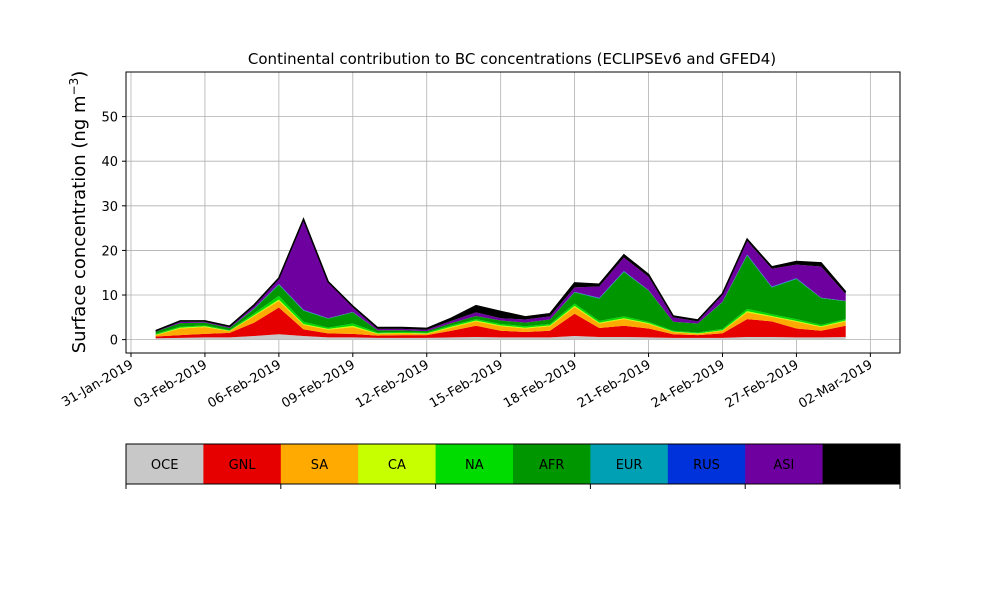 The image size is (1000, 600). I want to click on legend-label-na: NA, so click(474, 465).